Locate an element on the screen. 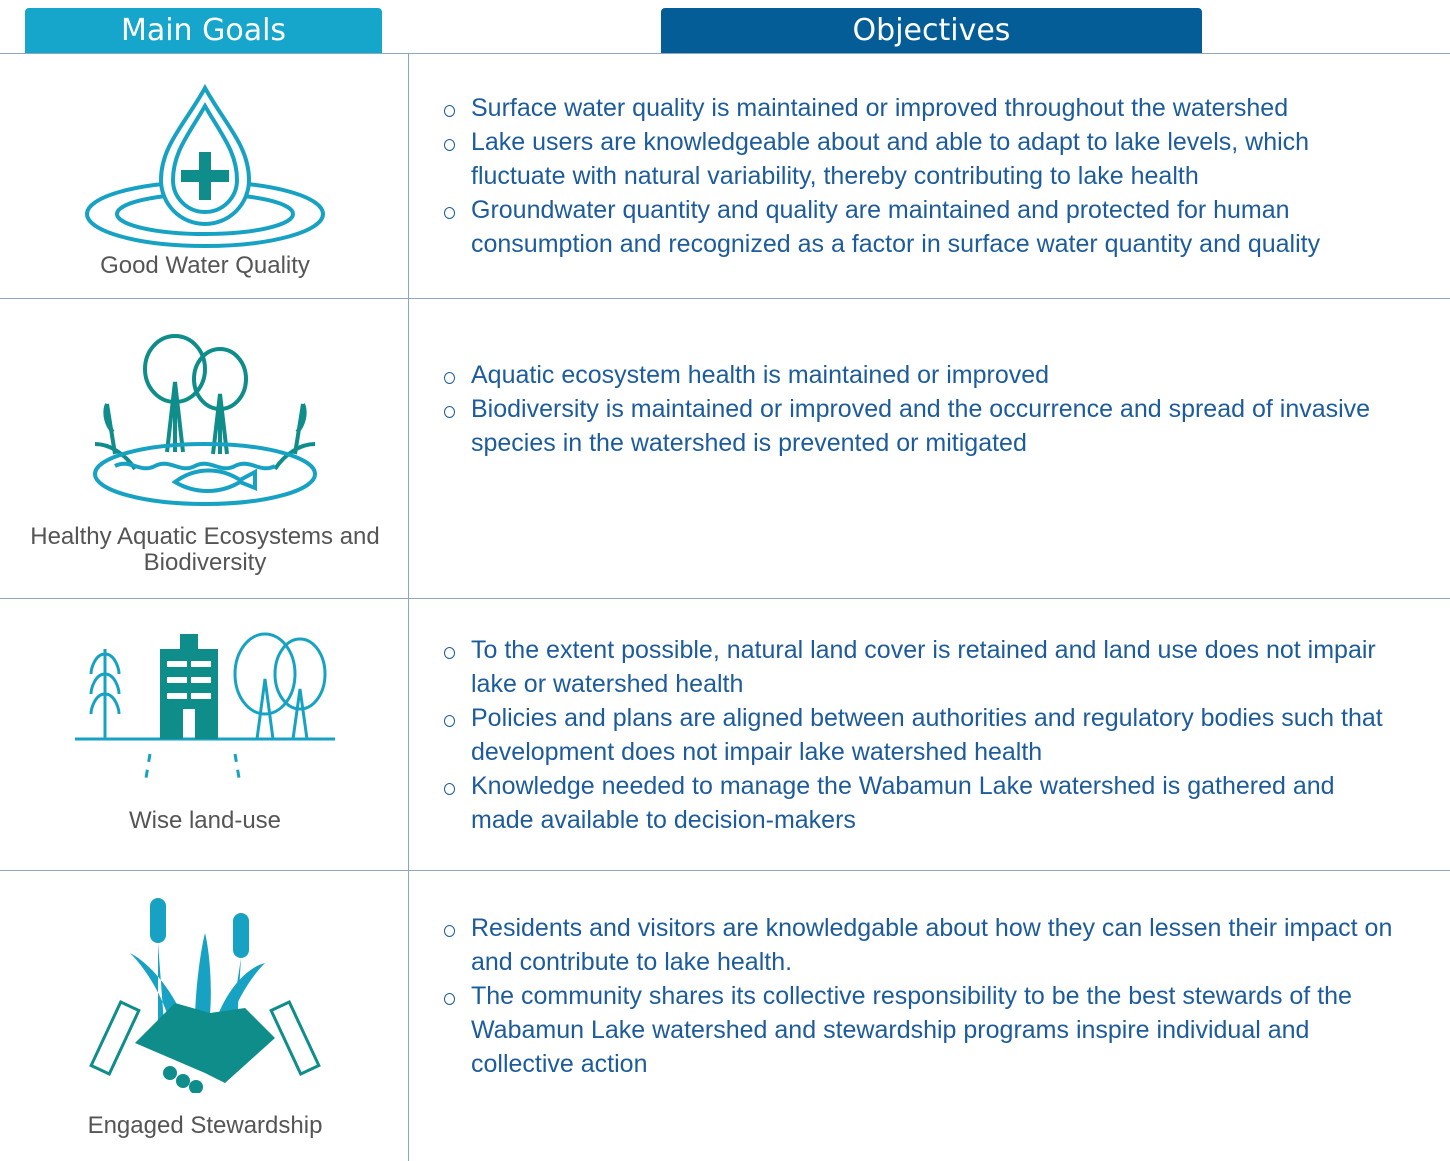  column-divider is located at coordinates (408, 607).